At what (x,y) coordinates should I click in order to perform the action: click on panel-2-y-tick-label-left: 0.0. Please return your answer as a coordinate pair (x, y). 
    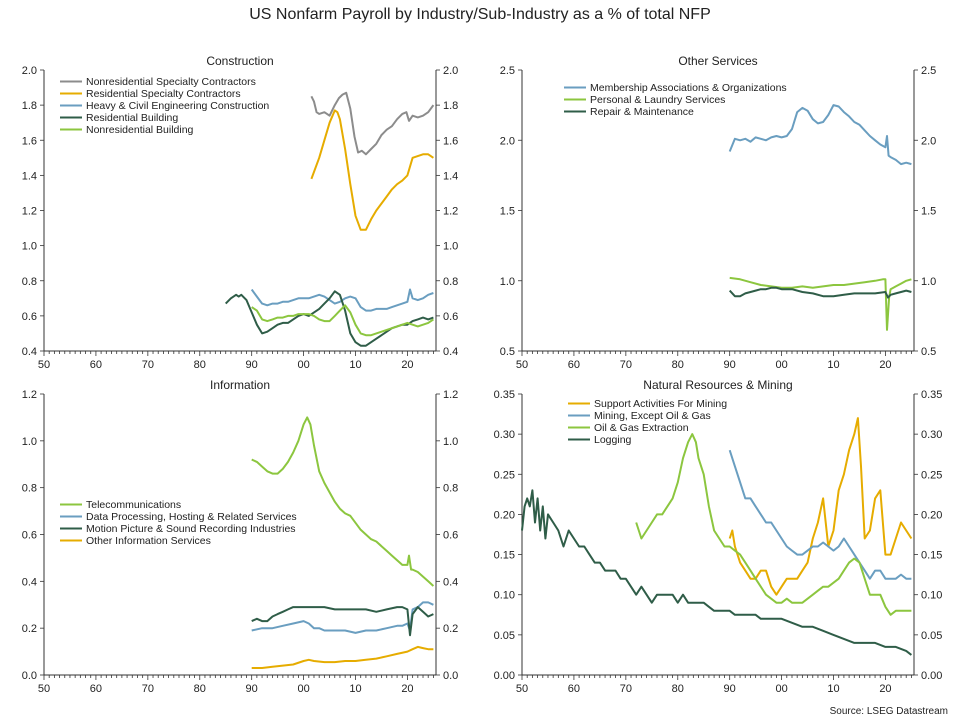
    Looking at the image, I should click on (29, 676).